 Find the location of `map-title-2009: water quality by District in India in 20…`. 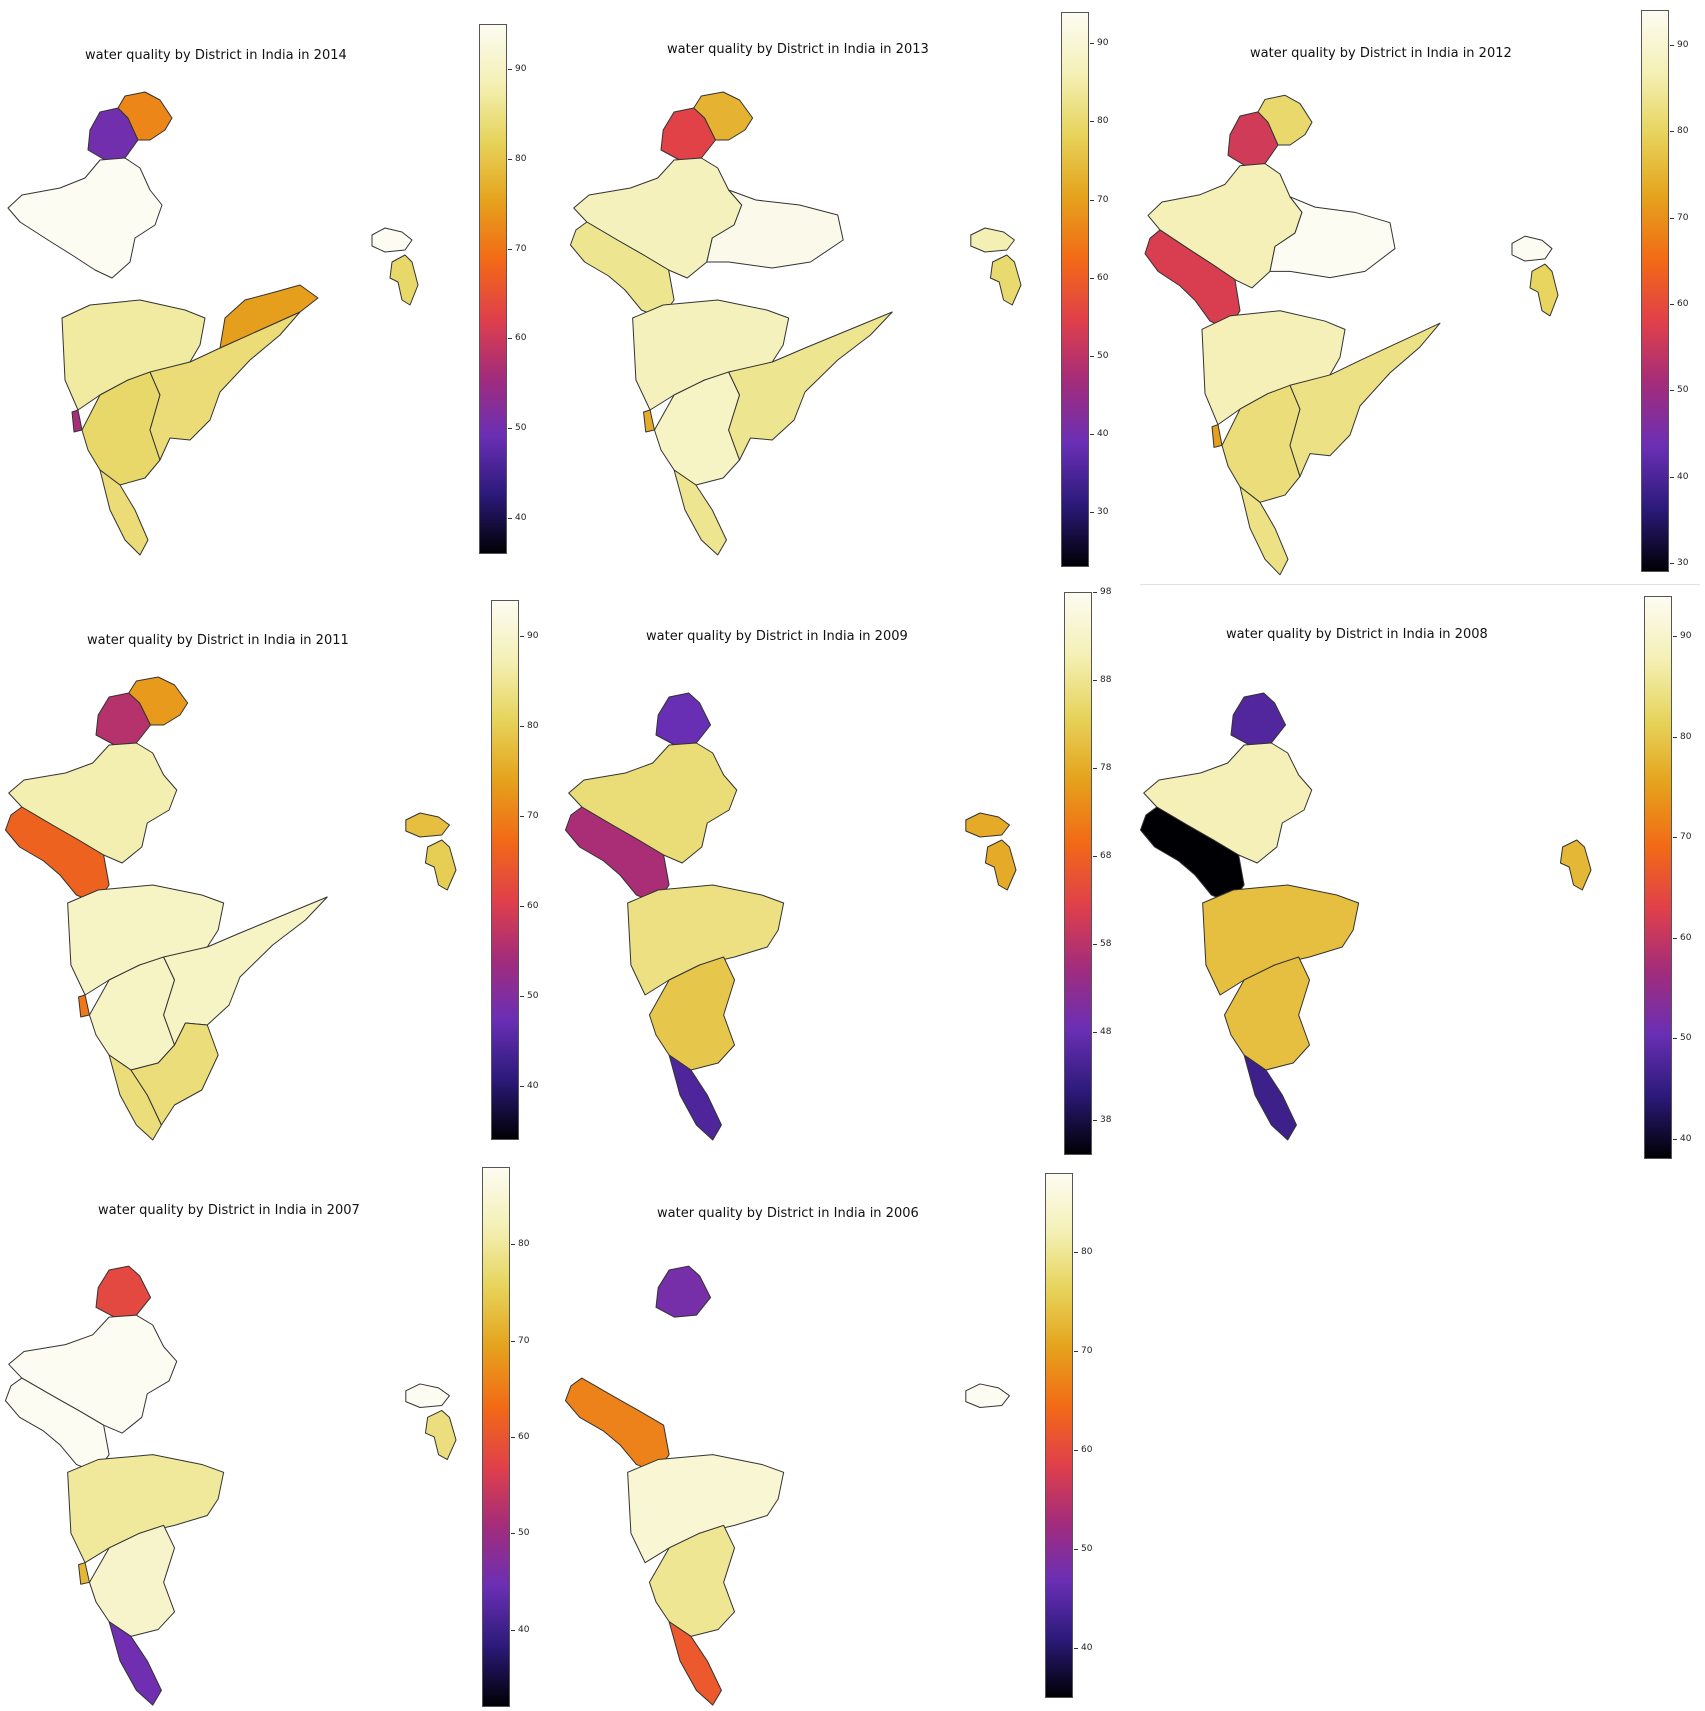

map-title-2009: water quality by District in India in 20… is located at coordinates (777, 636).